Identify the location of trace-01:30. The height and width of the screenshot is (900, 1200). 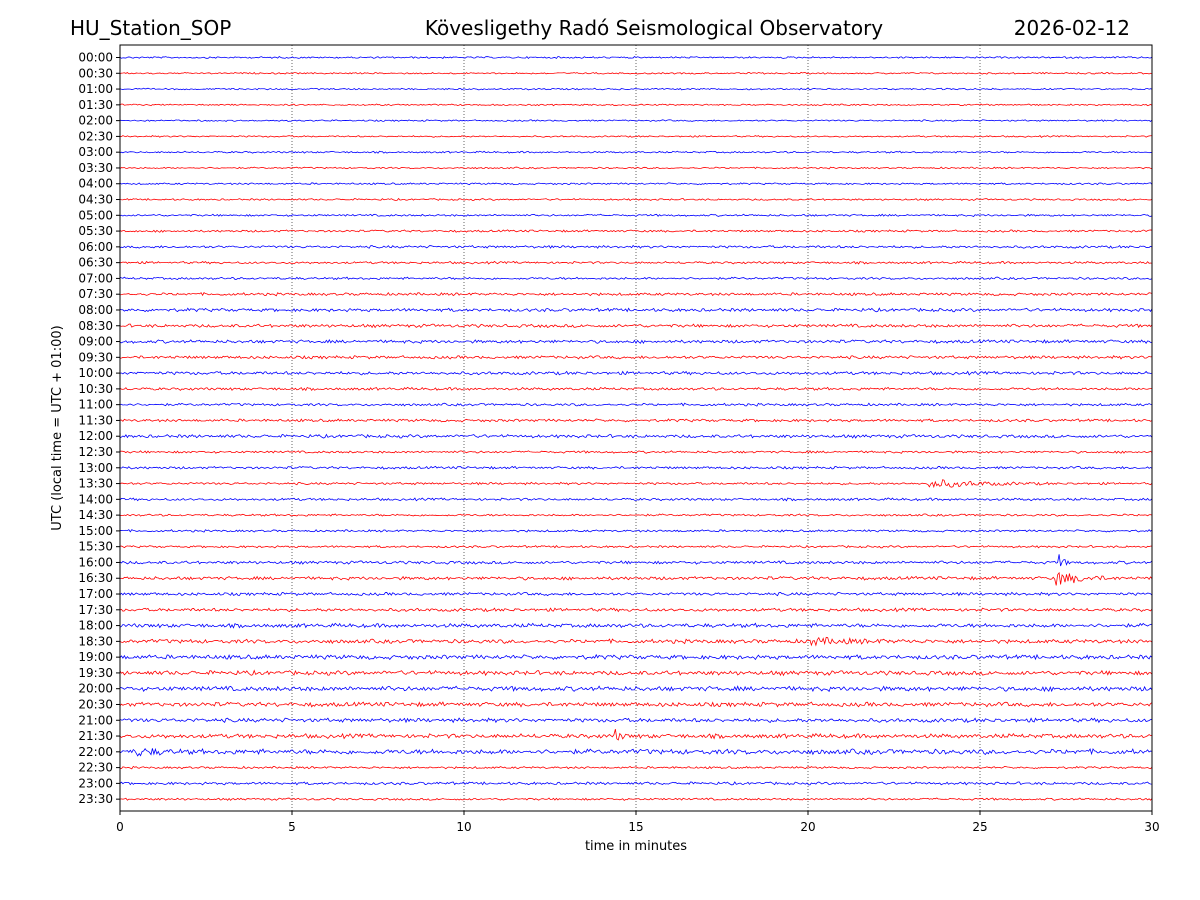
(636, 105).